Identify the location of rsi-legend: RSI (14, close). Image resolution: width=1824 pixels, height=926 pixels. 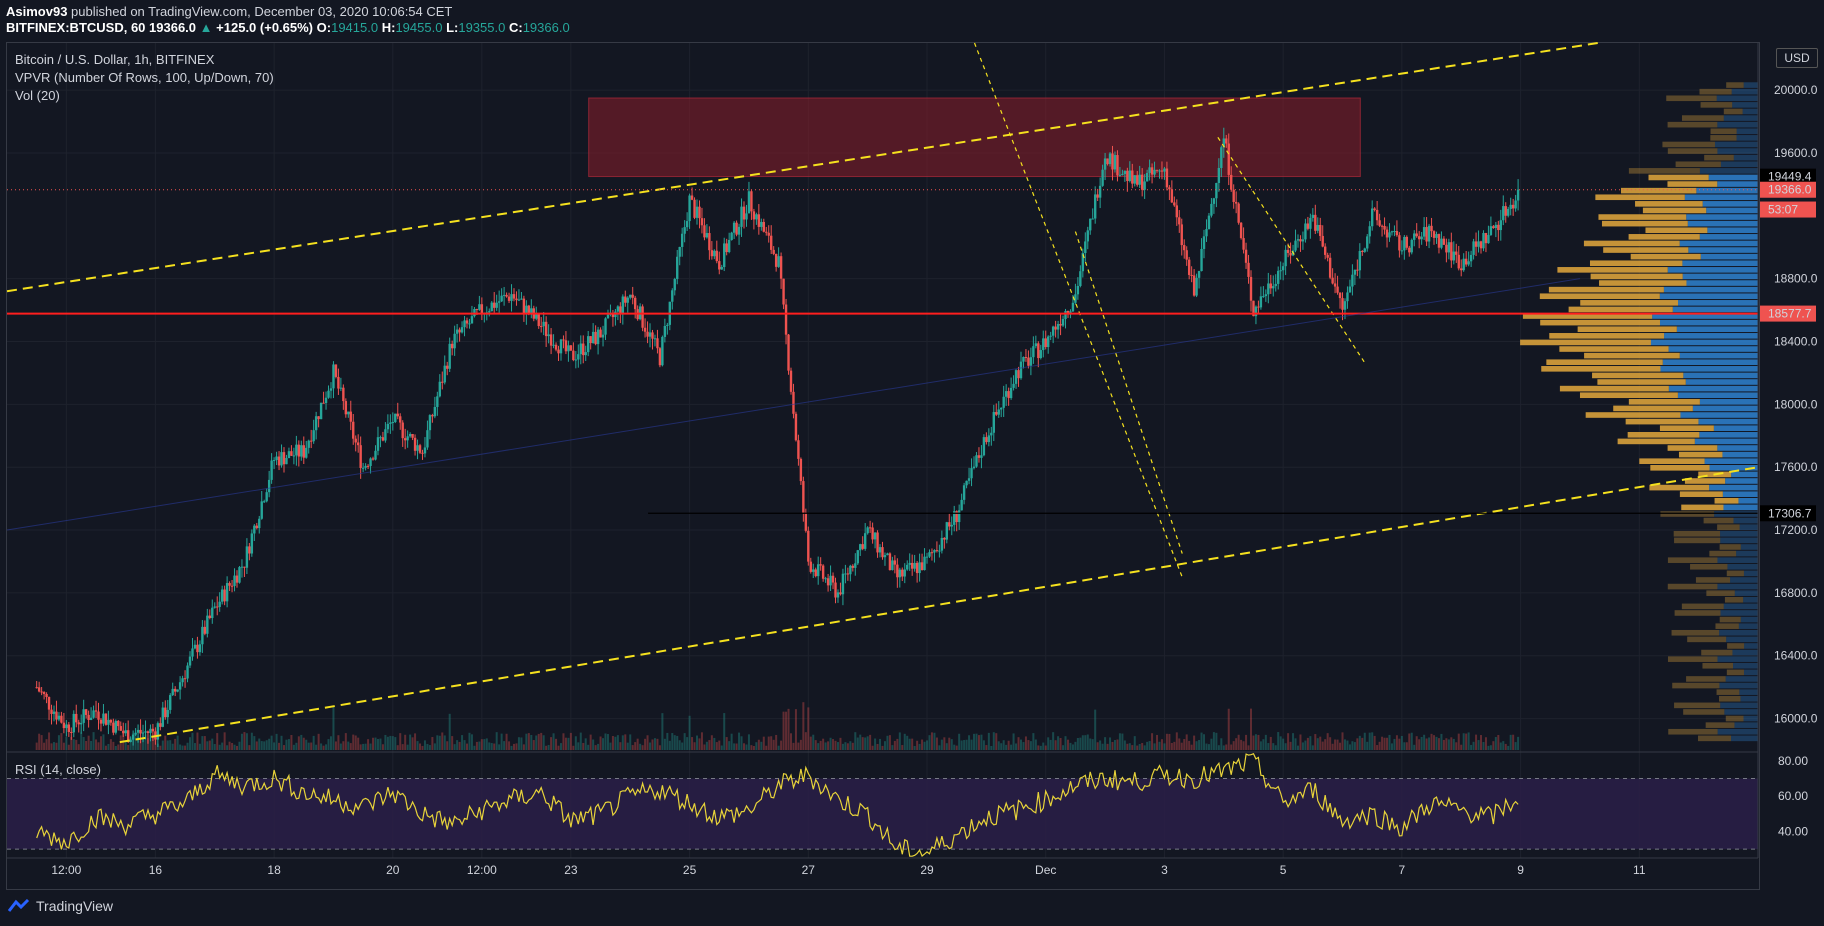
(58, 769).